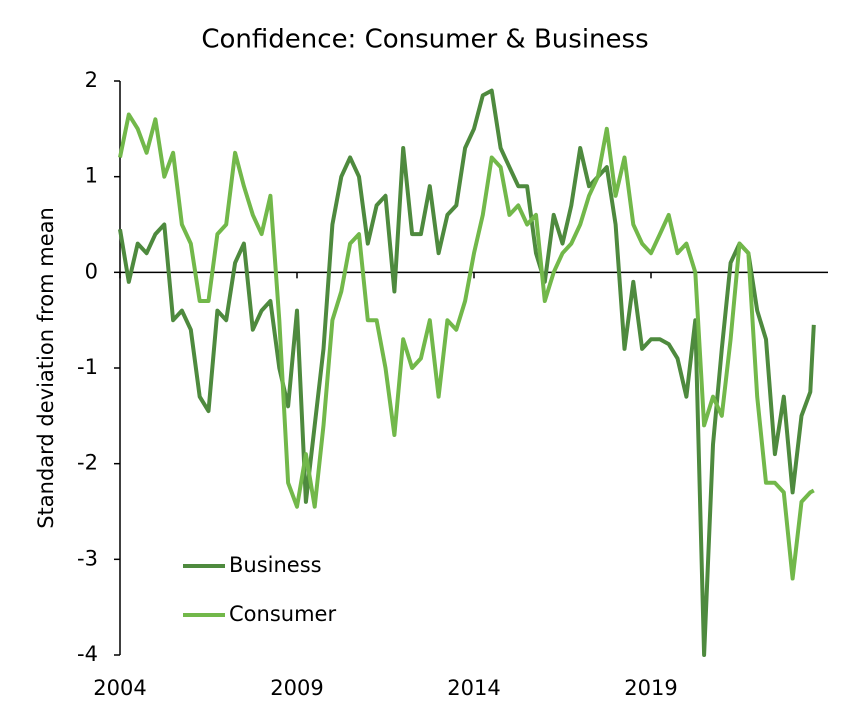  What do you see at coordinates (473, 688) in the screenshot?
I see `x-tick-label: 2014` at bounding box center [473, 688].